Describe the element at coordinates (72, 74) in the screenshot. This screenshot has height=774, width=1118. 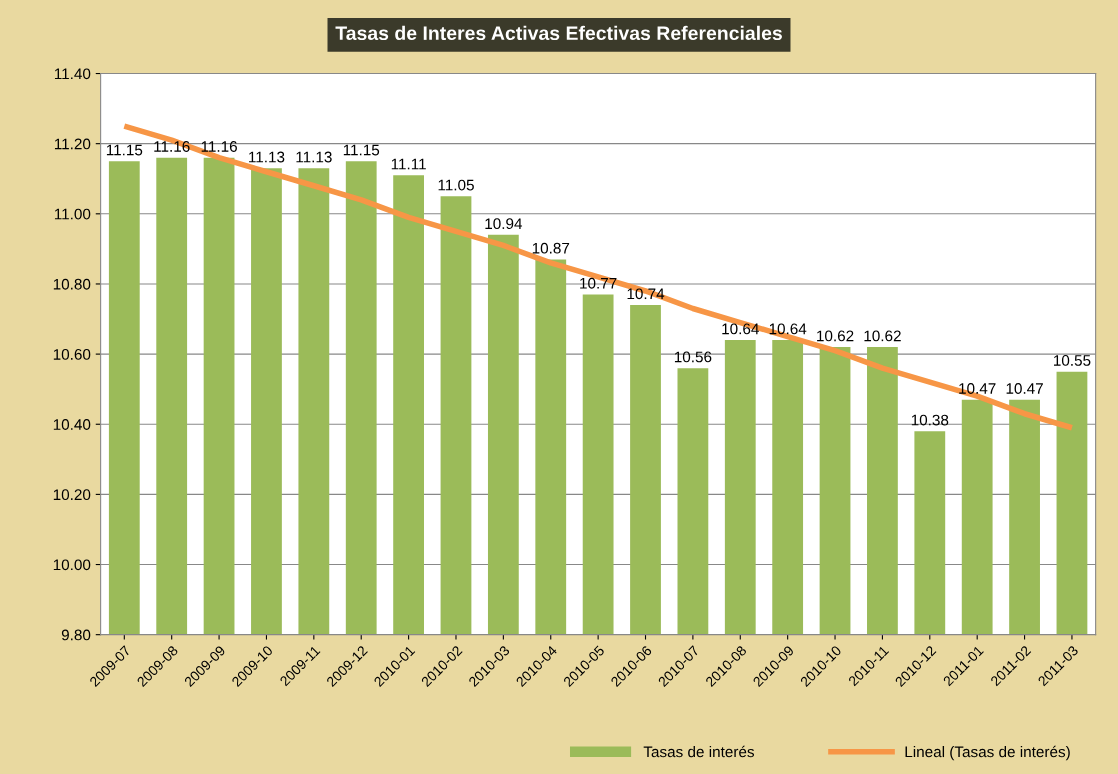
I see `y-tick-label: 11.40` at that location.